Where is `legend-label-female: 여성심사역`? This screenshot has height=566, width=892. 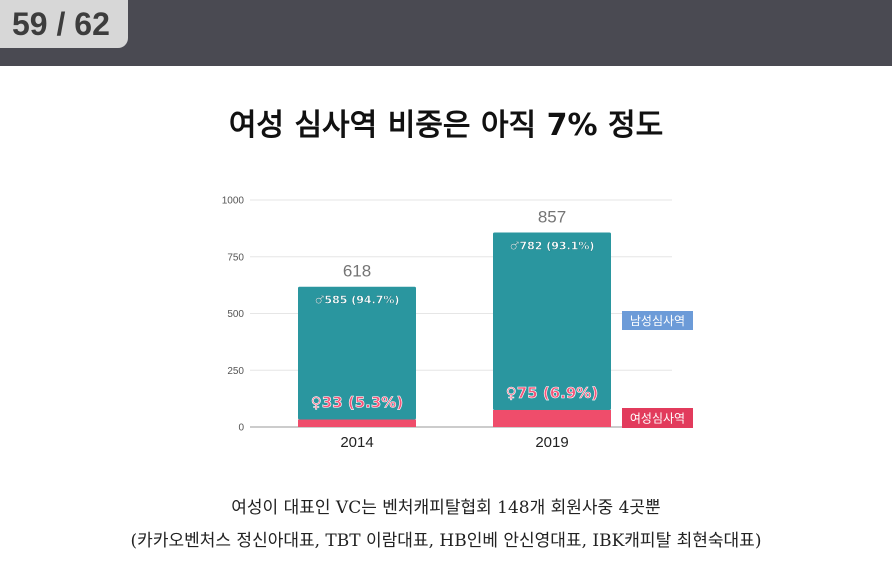
legend-label-female: 여성심사역 is located at coordinates (657, 419).